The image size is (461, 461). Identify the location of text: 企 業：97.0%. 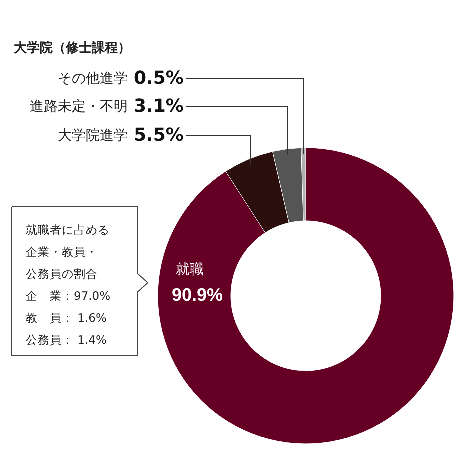
(68, 296).